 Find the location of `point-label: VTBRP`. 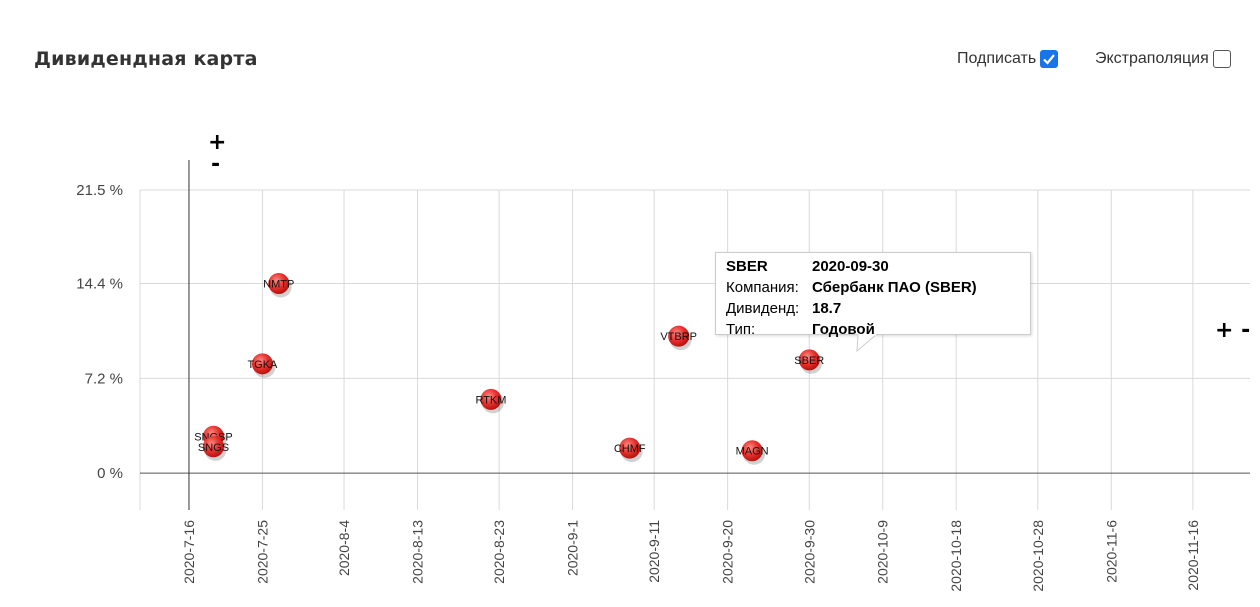

point-label: VTBRP is located at coordinates (678, 337).